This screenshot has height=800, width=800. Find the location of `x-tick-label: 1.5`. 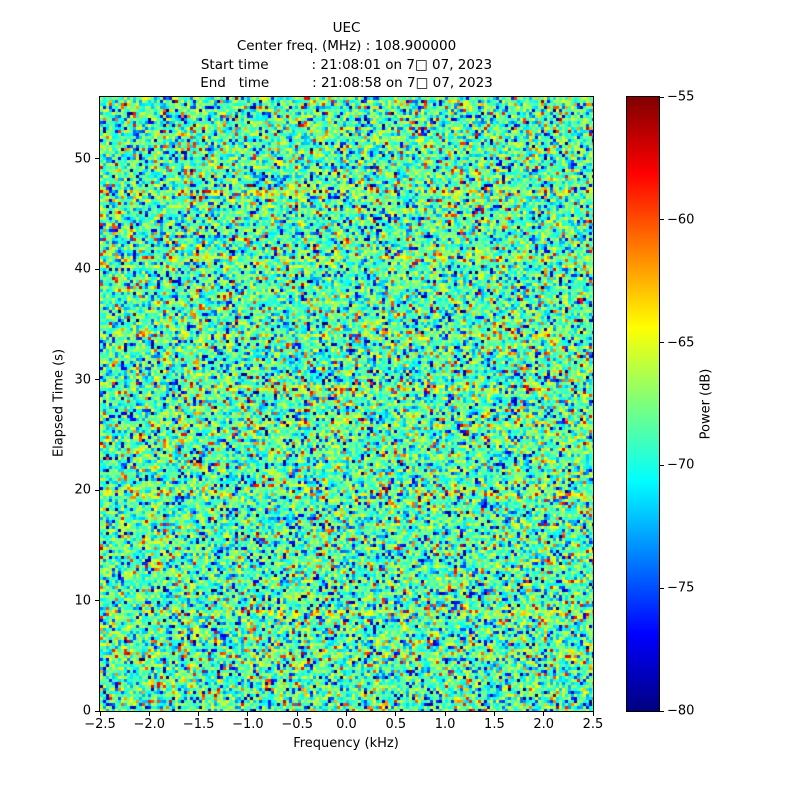

x-tick-label: 1.5 is located at coordinates (494, 724).